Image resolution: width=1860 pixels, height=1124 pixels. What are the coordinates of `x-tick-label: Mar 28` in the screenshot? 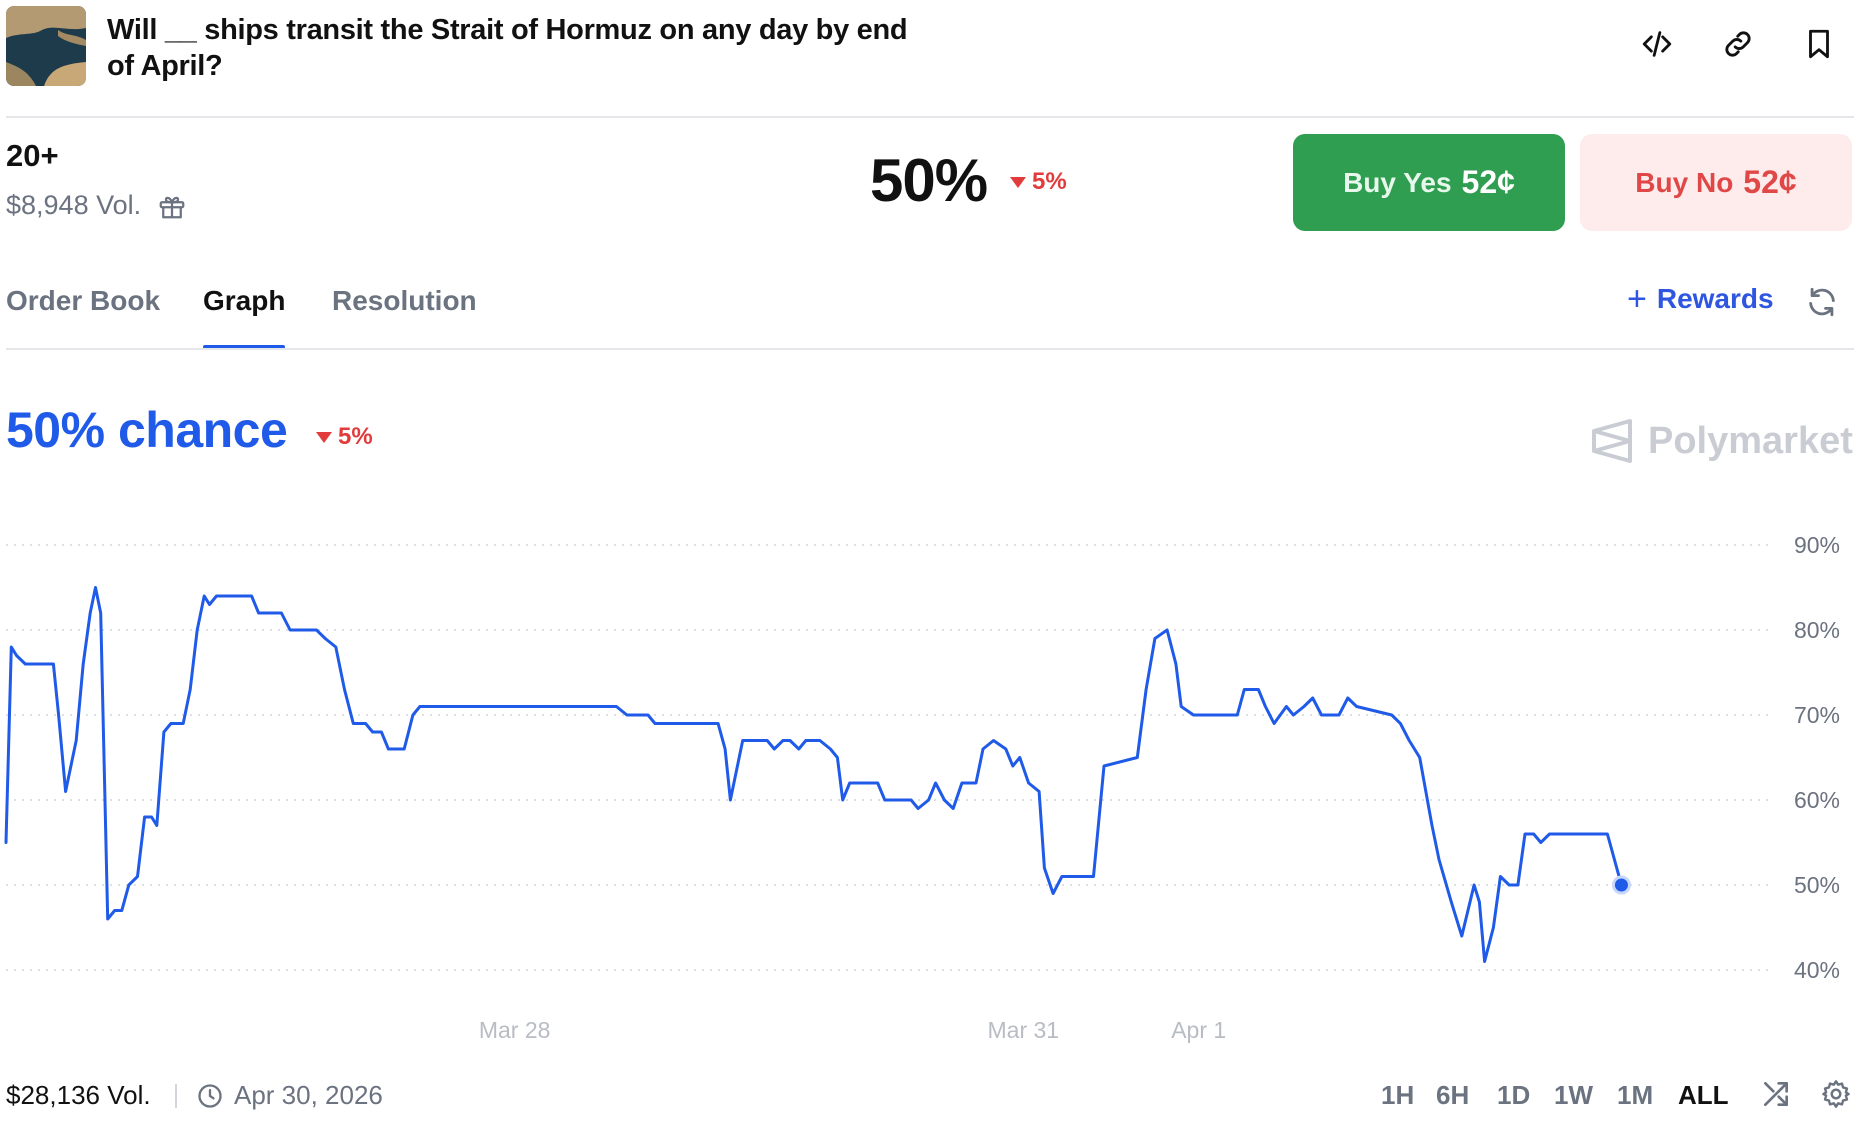 It's located at (515, 1030).